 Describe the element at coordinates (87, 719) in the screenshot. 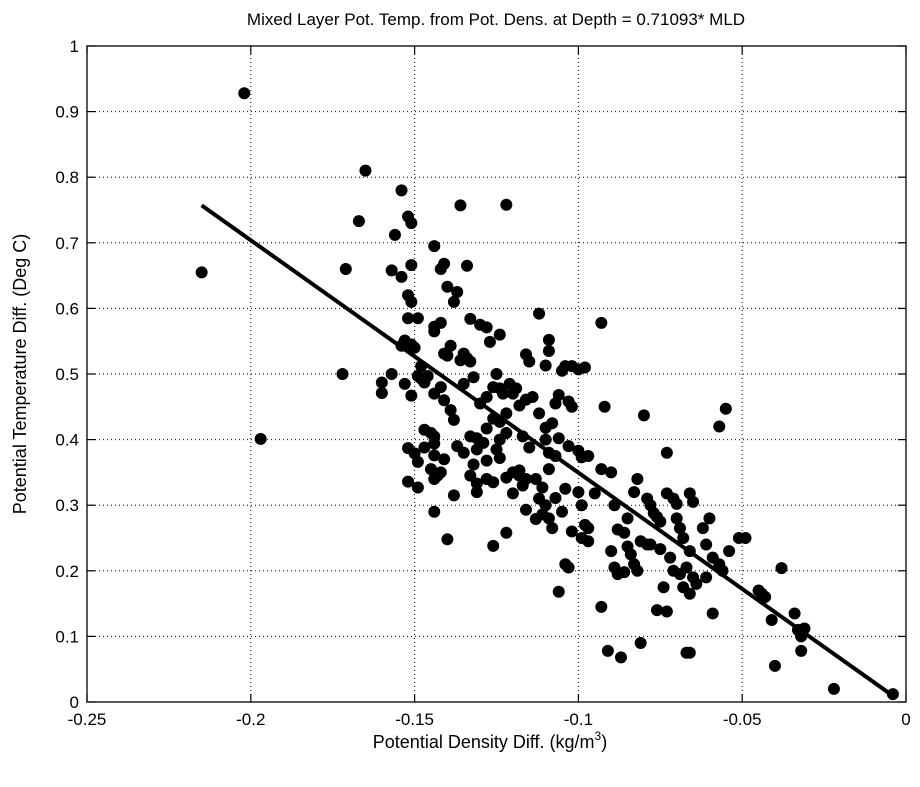

I see `x-tick-label: -0.25` at that location.